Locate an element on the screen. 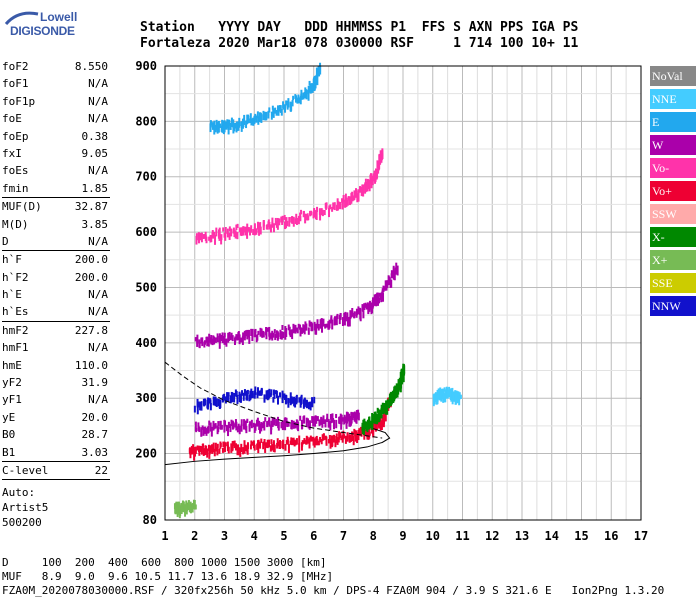 This screenshot has width=700, height=600. param-name: B0 is located at coordinates (9, 435).